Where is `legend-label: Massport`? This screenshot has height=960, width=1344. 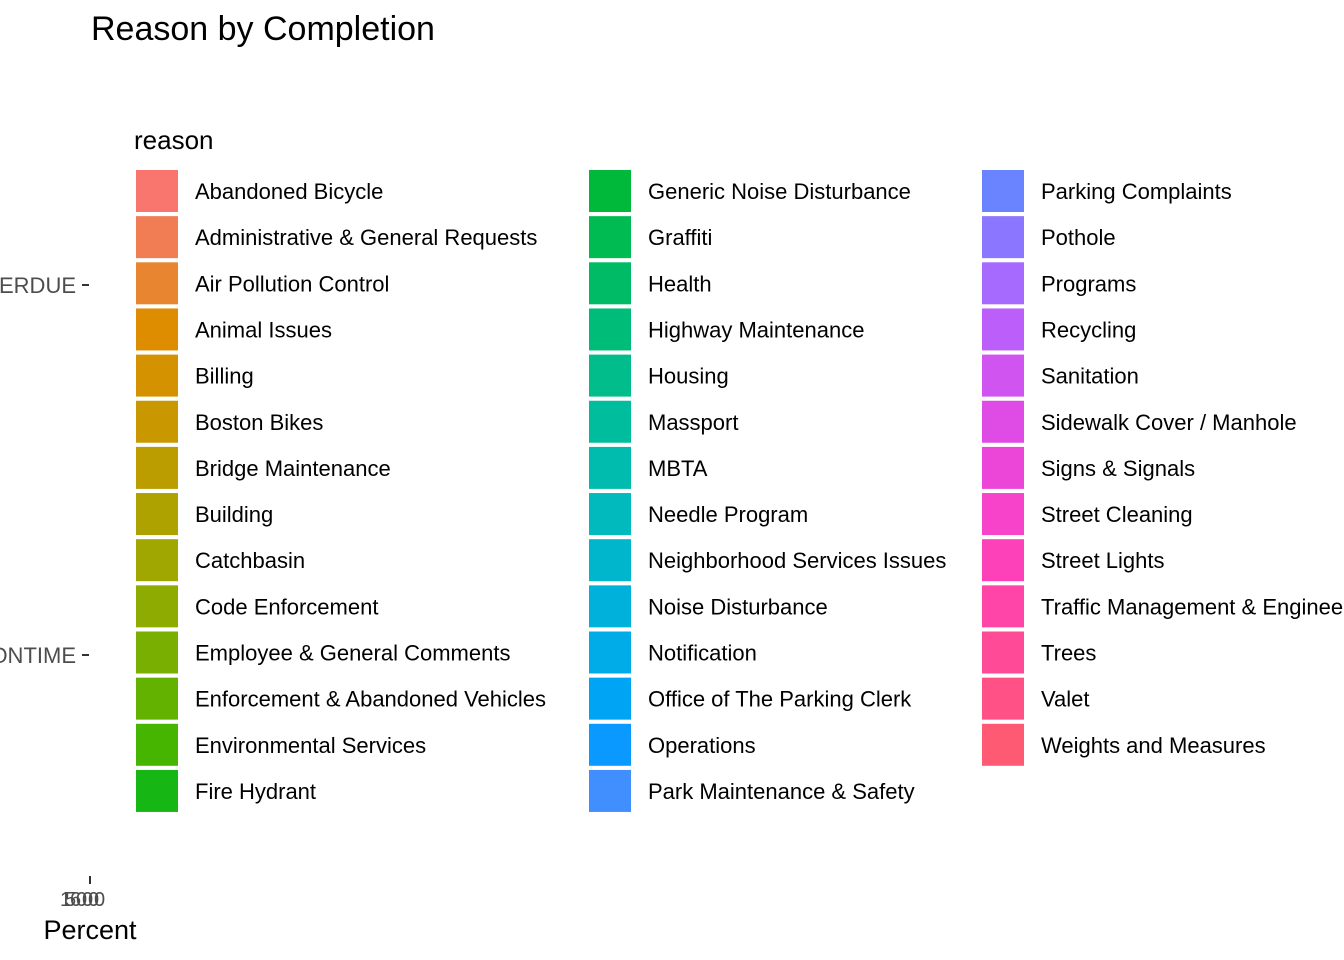
legend-label: Massport is located at coordinates (693, 422).